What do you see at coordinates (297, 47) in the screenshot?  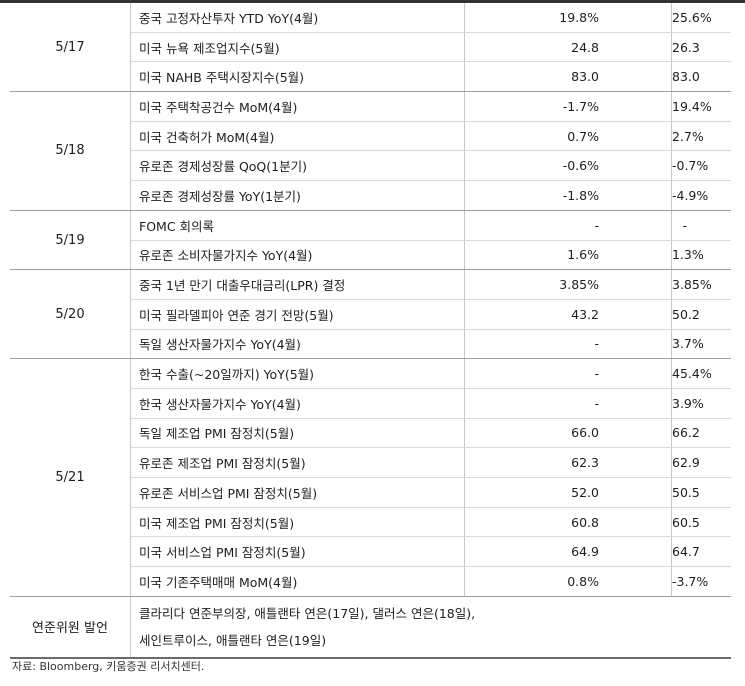 I see `indicator-cell: 미국 뉴욕 제조업지수(5월)` at bounding box center [297, 47].